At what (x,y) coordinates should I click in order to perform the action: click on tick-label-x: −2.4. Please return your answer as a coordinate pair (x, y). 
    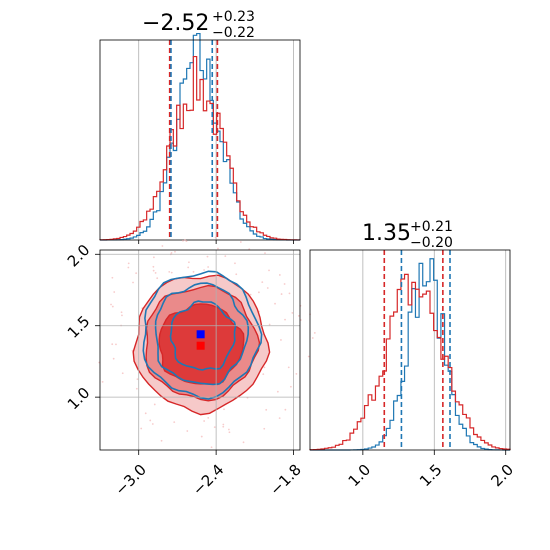
    Looking at the image, I should click on (208, 480).